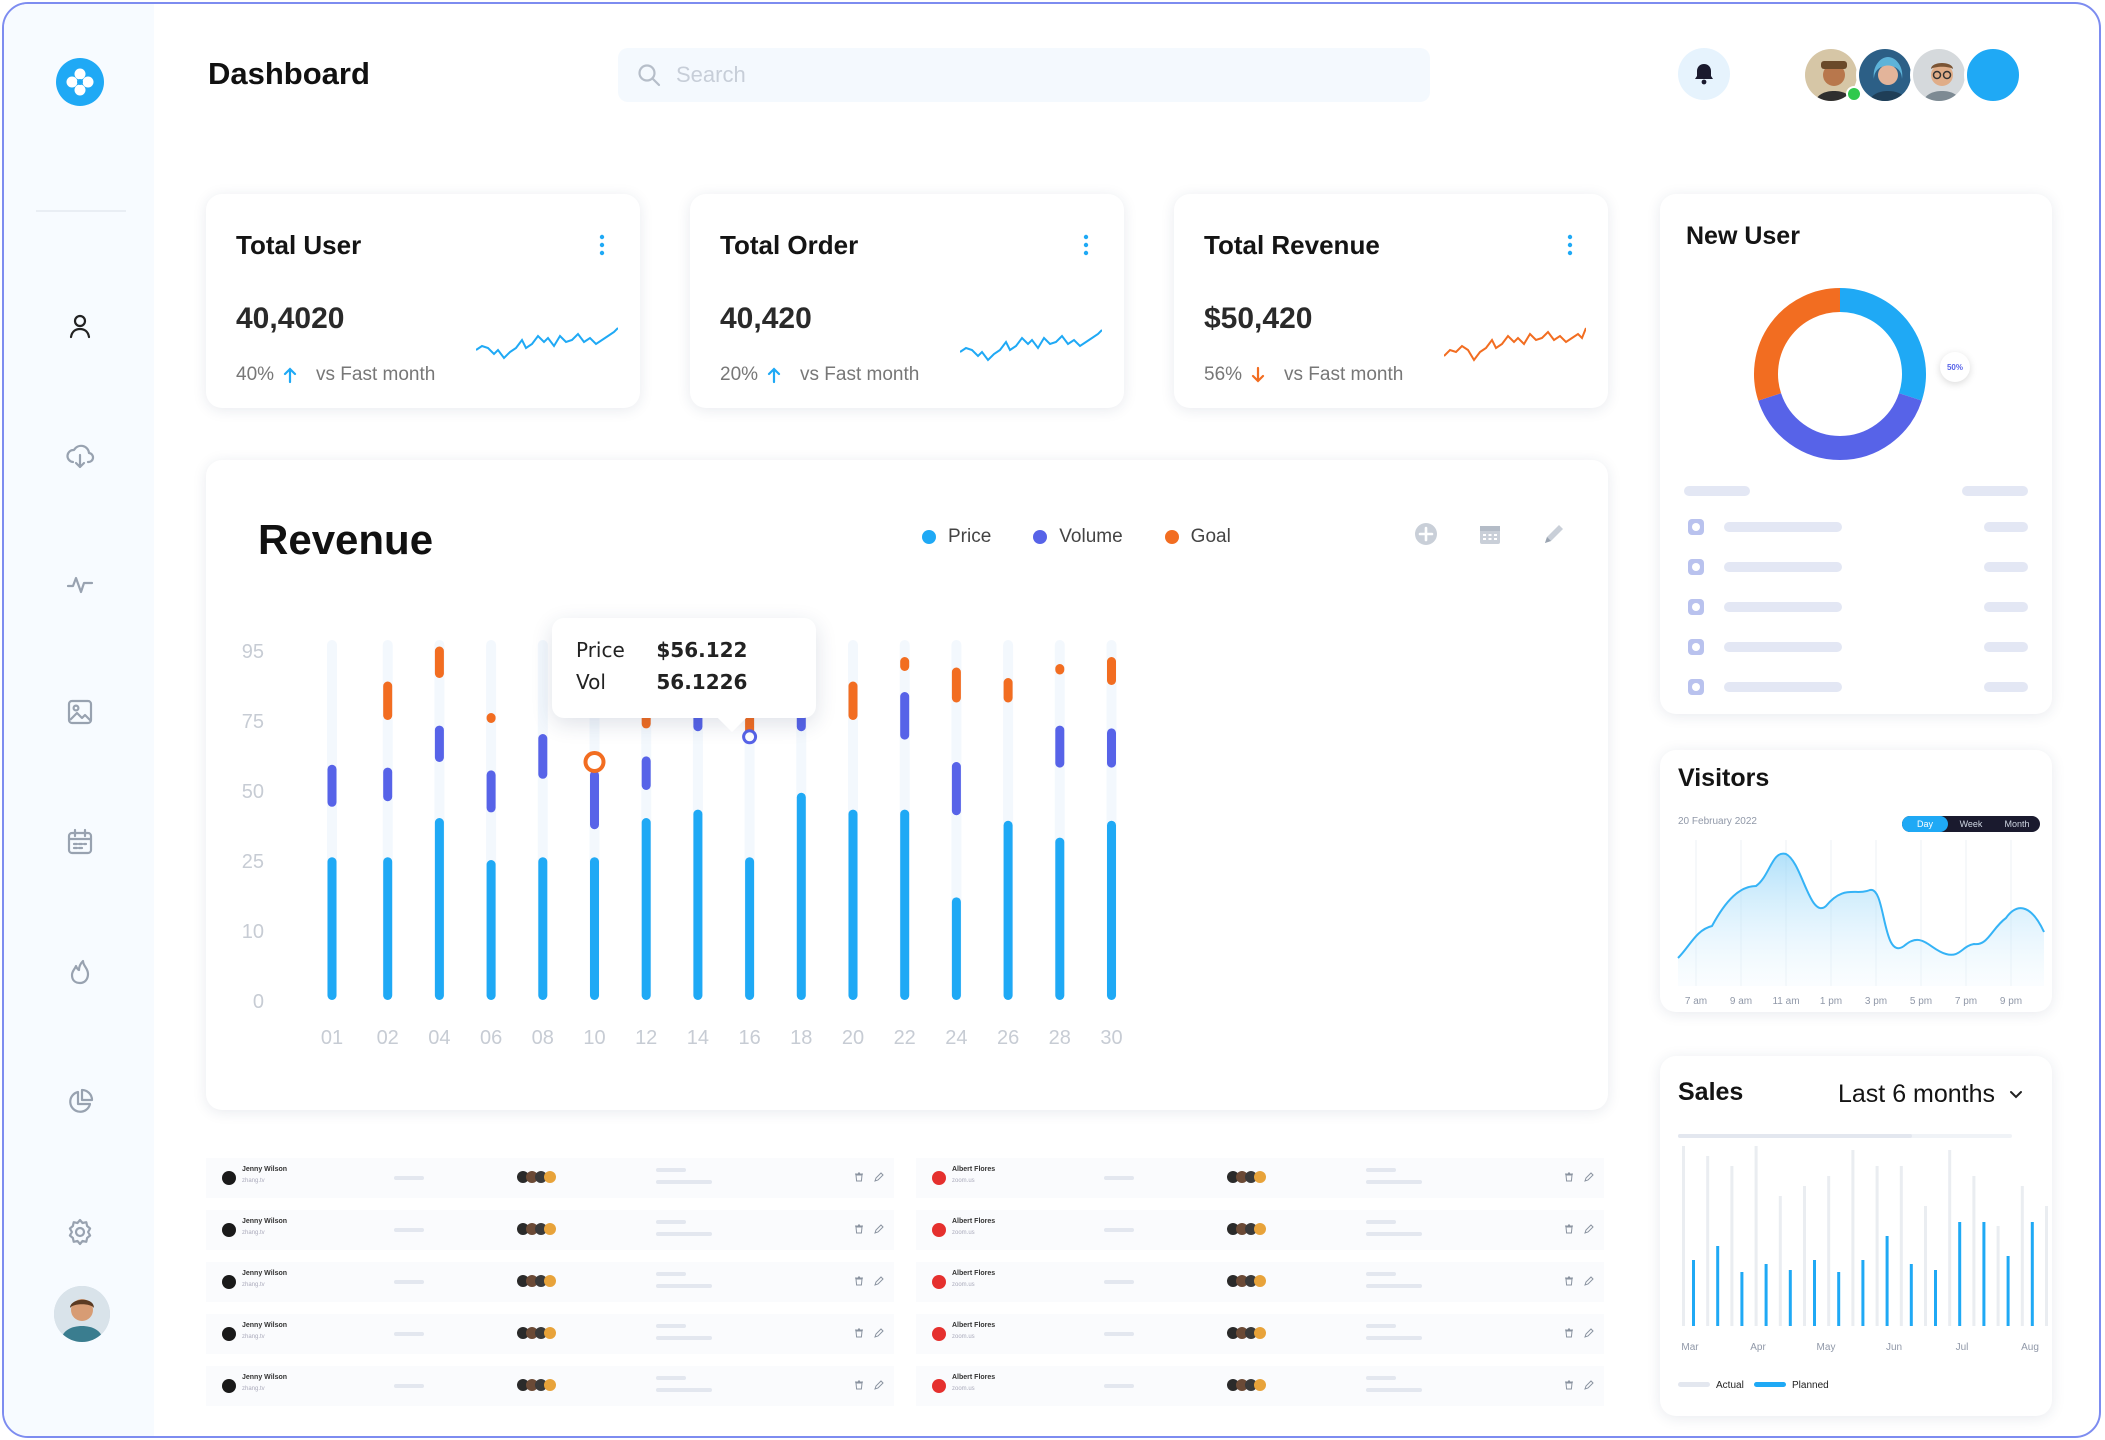  I want to click on legend-volume: Volume, so click(1078, 537).